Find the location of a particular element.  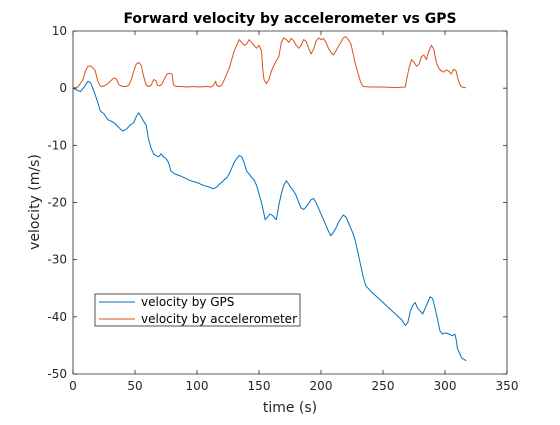

x-axis-label: time (s) is located at coordinates (290, 408).